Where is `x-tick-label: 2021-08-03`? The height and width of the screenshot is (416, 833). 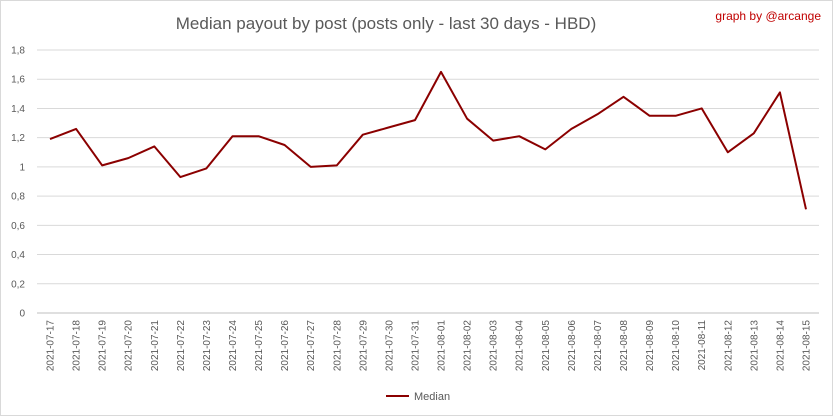
x-tick-label: 2021-08-03 is located at coordinates (494, 346).